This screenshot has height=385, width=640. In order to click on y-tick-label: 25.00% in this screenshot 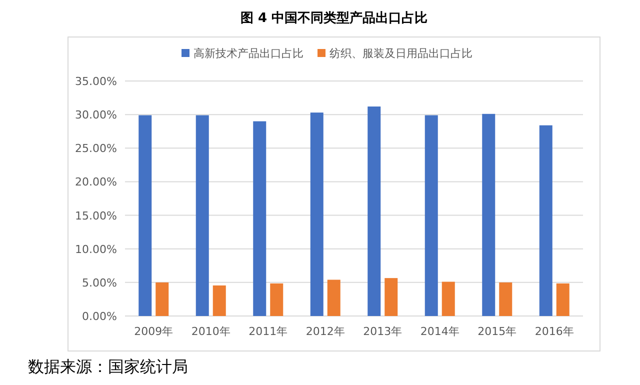, I will do `click(96, 149)`.